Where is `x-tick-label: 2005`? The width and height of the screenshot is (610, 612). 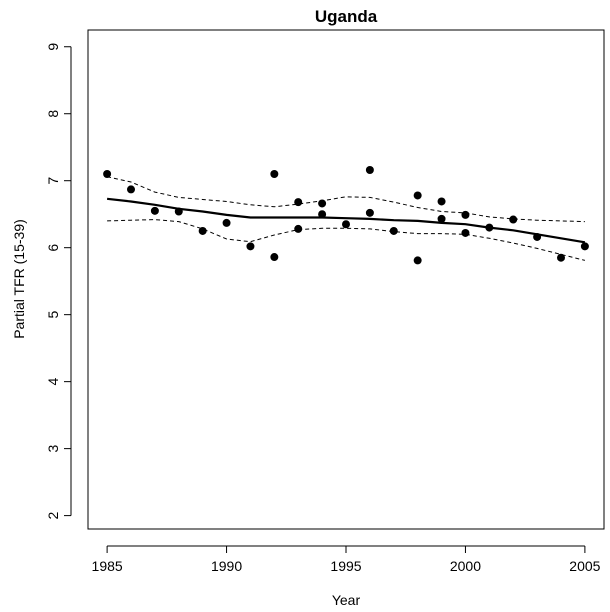 x-tick-label: 2005 is located at coordinates (584, 566).